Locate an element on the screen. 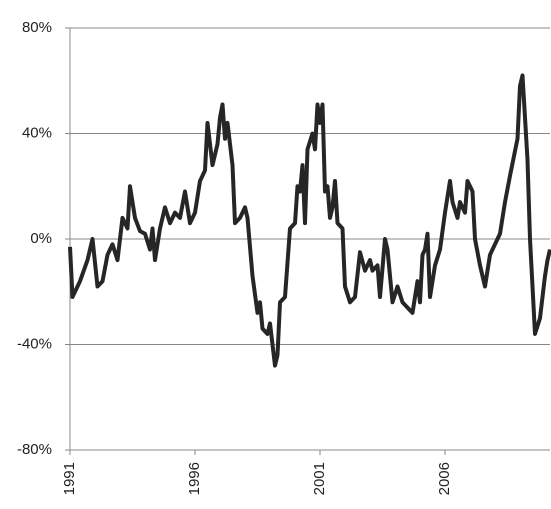 Image resolution: width=551 pixels, height=509 pixels. x-tick-label: 2006 is located at coordinates (444, 478).